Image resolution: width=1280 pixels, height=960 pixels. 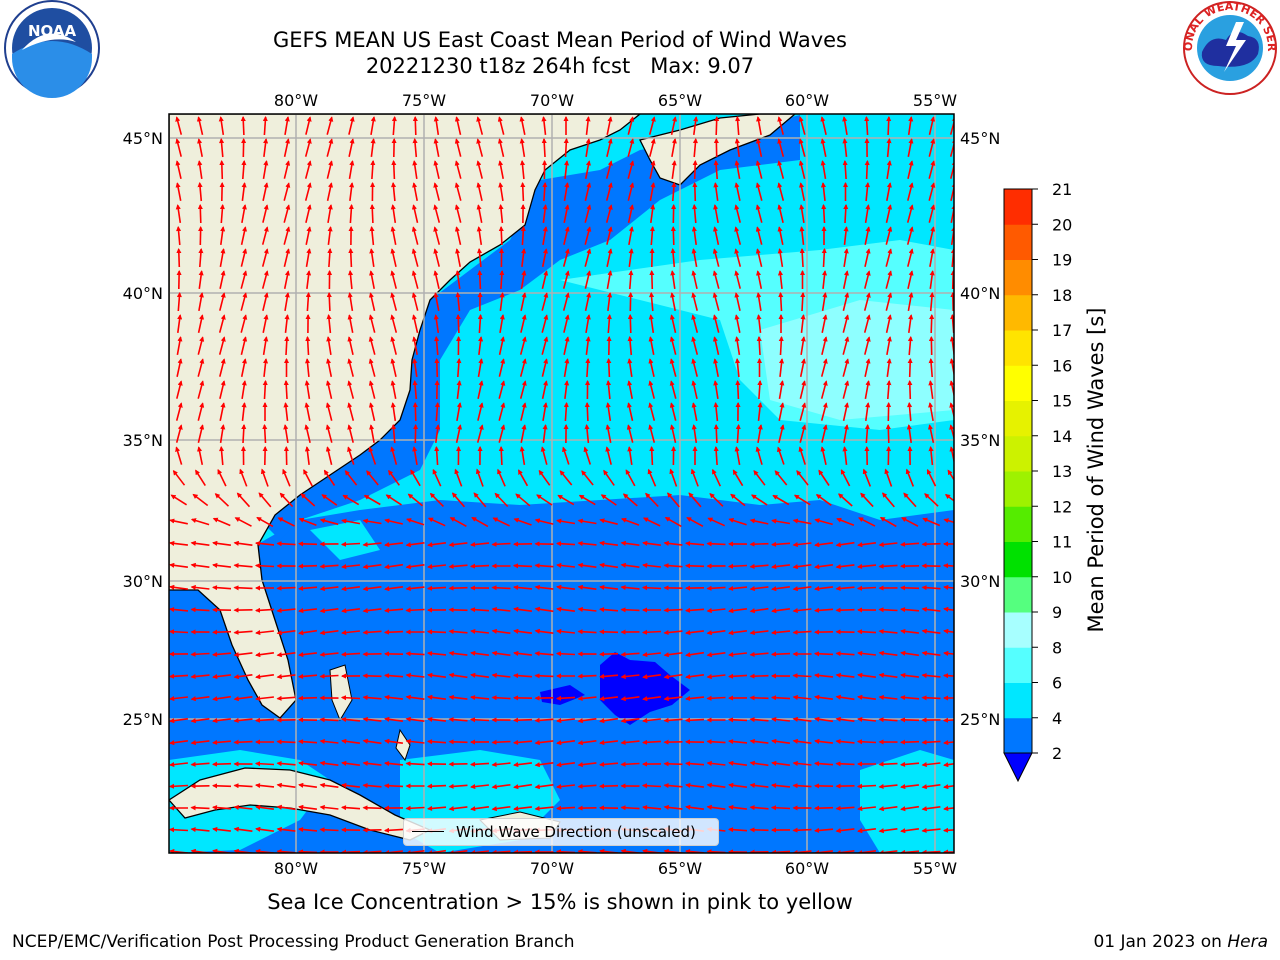 What do you see at coordinates (1062, 577) in the screenshot?
I see `colorbar-tick-label: 10` at bounding box center [1062, 577].